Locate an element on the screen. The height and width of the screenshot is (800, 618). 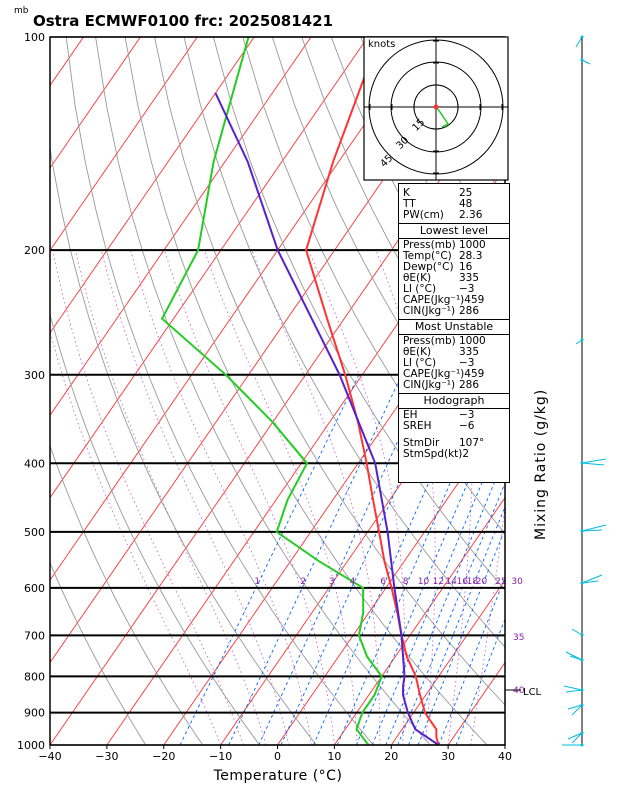
lowest-thetae-row: θE(K) 335 is located at coordinates (441, 278).